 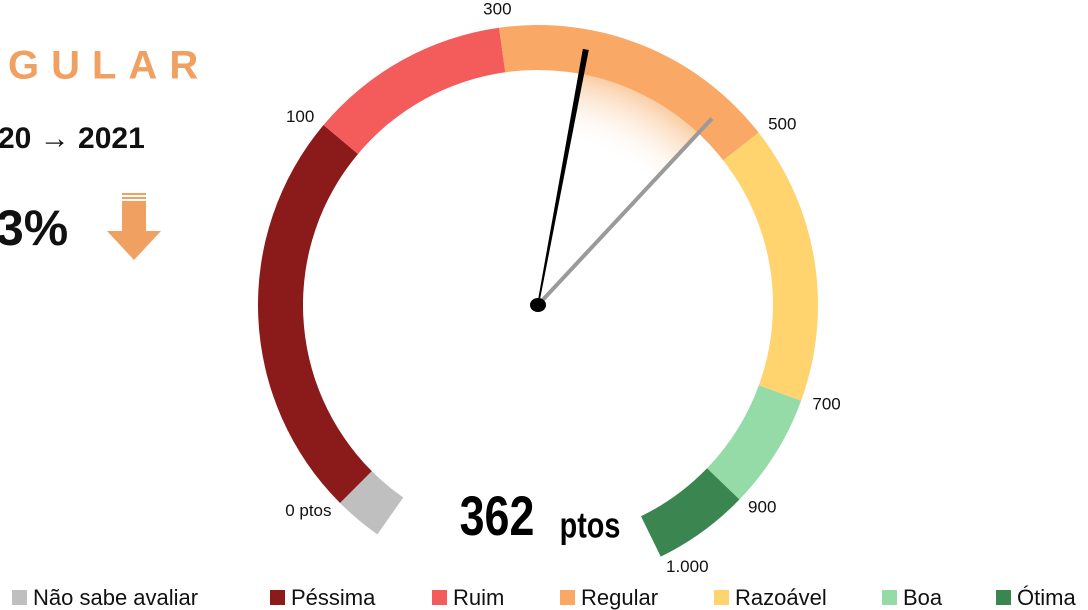 What do you see at coordinates (782, 124) in the screenshot?
I see `tick-label: 500` at bounding box center [782, 124].